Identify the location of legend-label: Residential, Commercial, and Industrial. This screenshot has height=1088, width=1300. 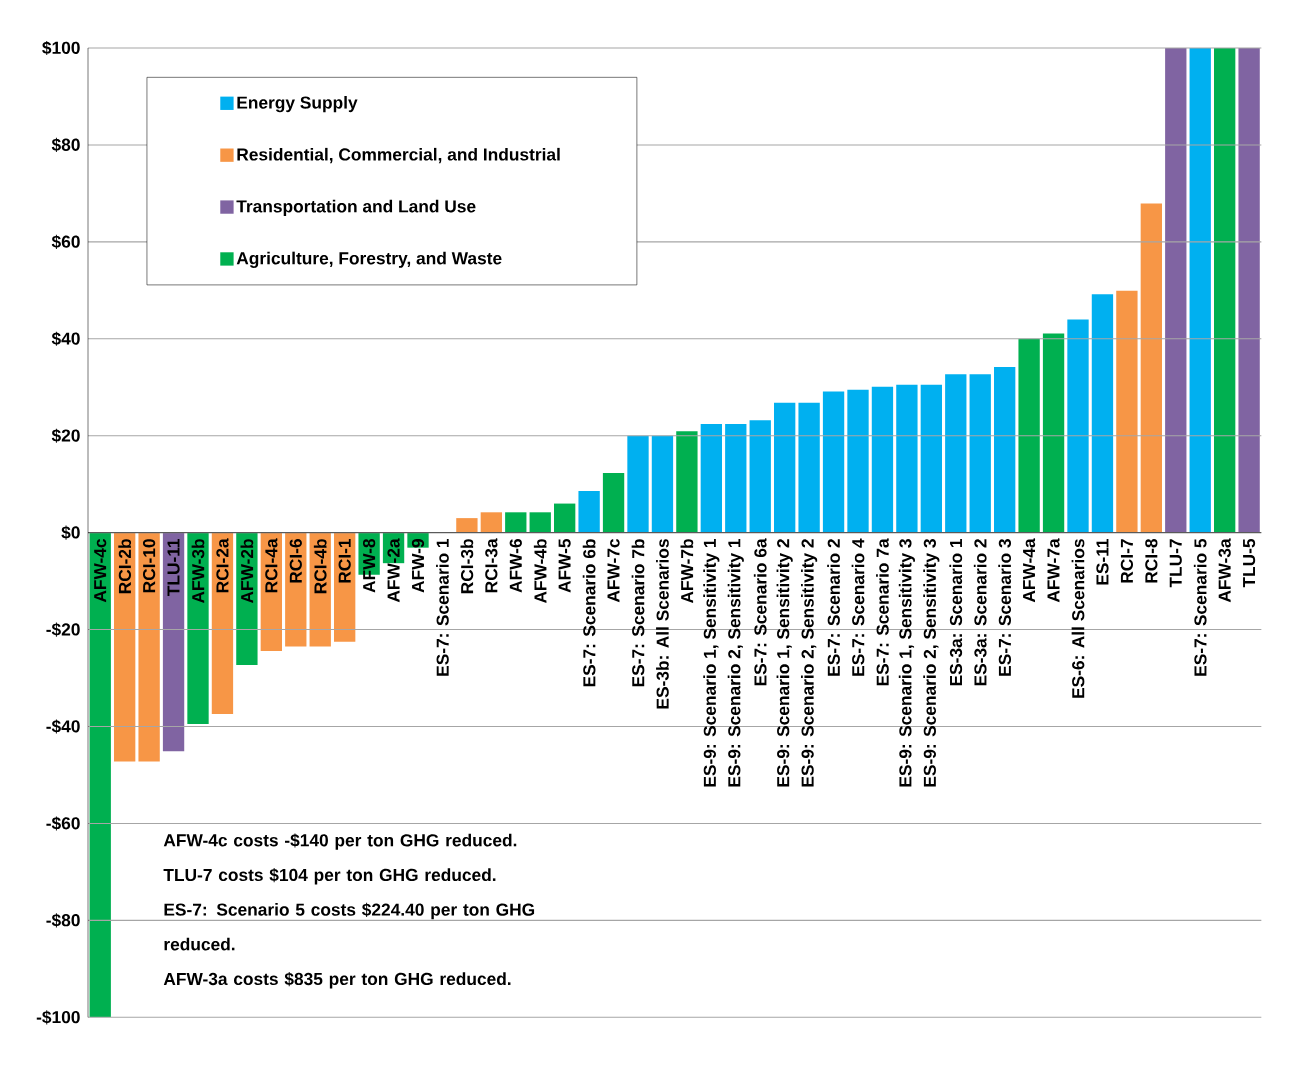
(398, 155).